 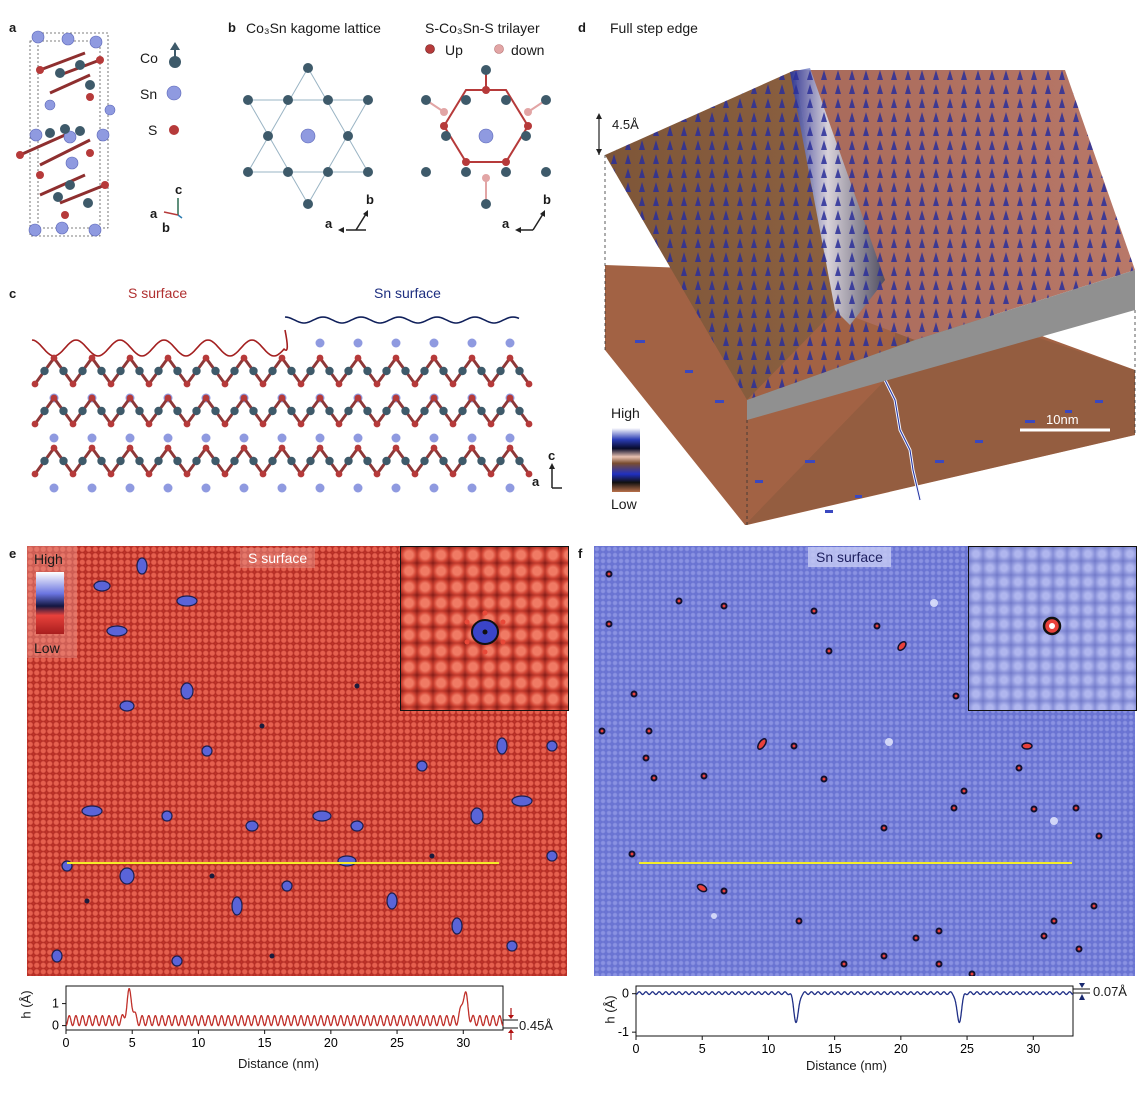 I want to click on profile-e-chart: 0 5 10 15 20 25 30 0 1, so click(x=285, y=1017).